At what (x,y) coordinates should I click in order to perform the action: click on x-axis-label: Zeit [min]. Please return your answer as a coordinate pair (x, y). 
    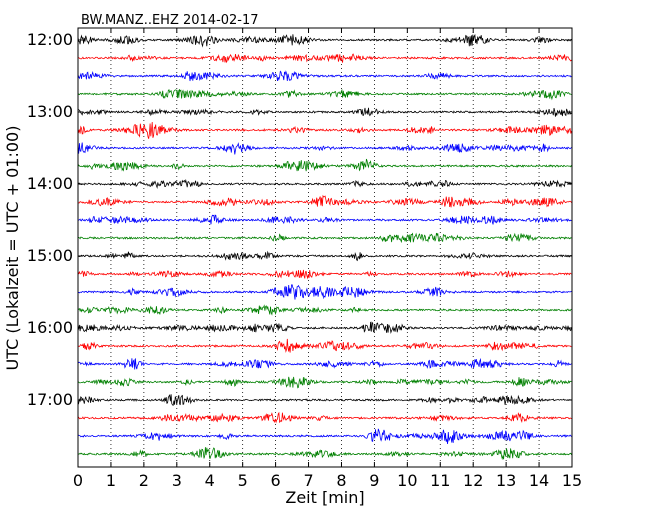
    Looking at the image, I should click on (324, 497).